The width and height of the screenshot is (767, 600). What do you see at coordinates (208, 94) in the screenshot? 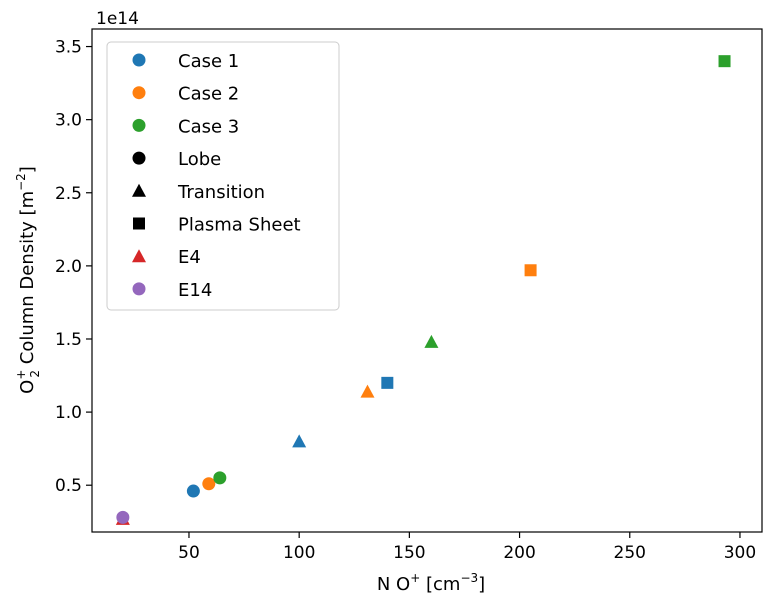
I see `legend-label: Case 2` at bounding box center [208, 94].